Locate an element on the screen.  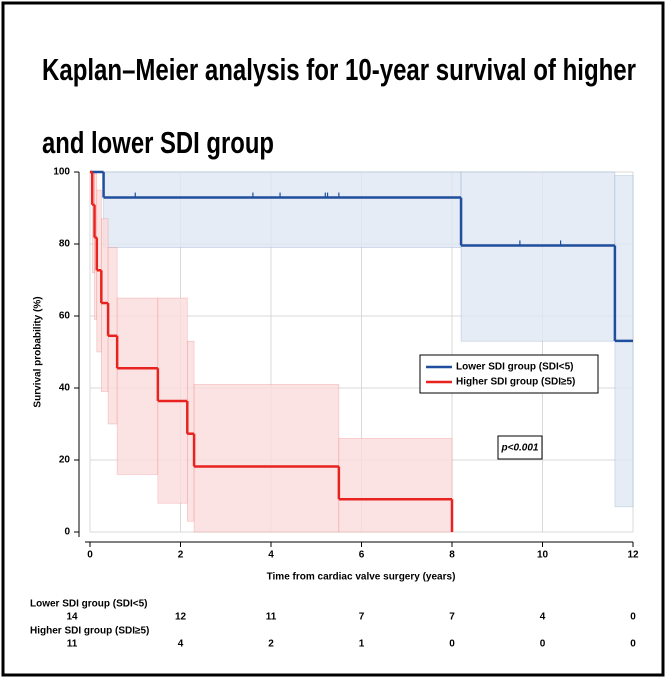
at-risk-value: 2 is located at coordinates (271, 644).